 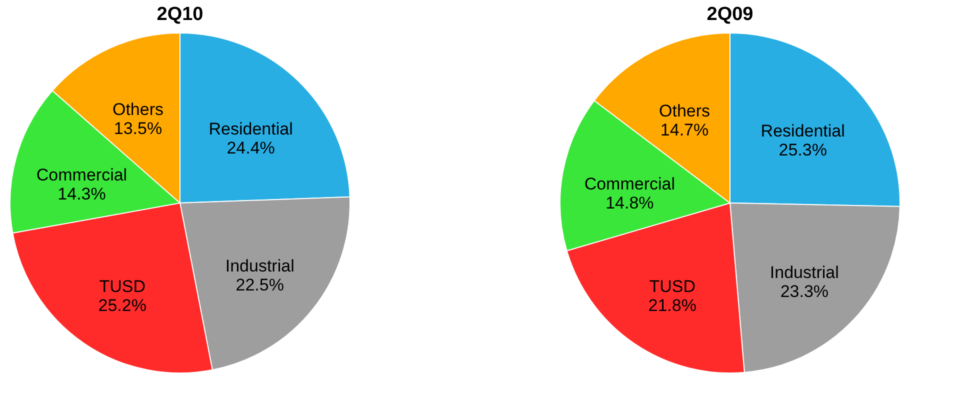 What do you see at coordinates (630, 203) in the screenshot?
I see `data-label: 14.8%` at bounding box center [630, 203].